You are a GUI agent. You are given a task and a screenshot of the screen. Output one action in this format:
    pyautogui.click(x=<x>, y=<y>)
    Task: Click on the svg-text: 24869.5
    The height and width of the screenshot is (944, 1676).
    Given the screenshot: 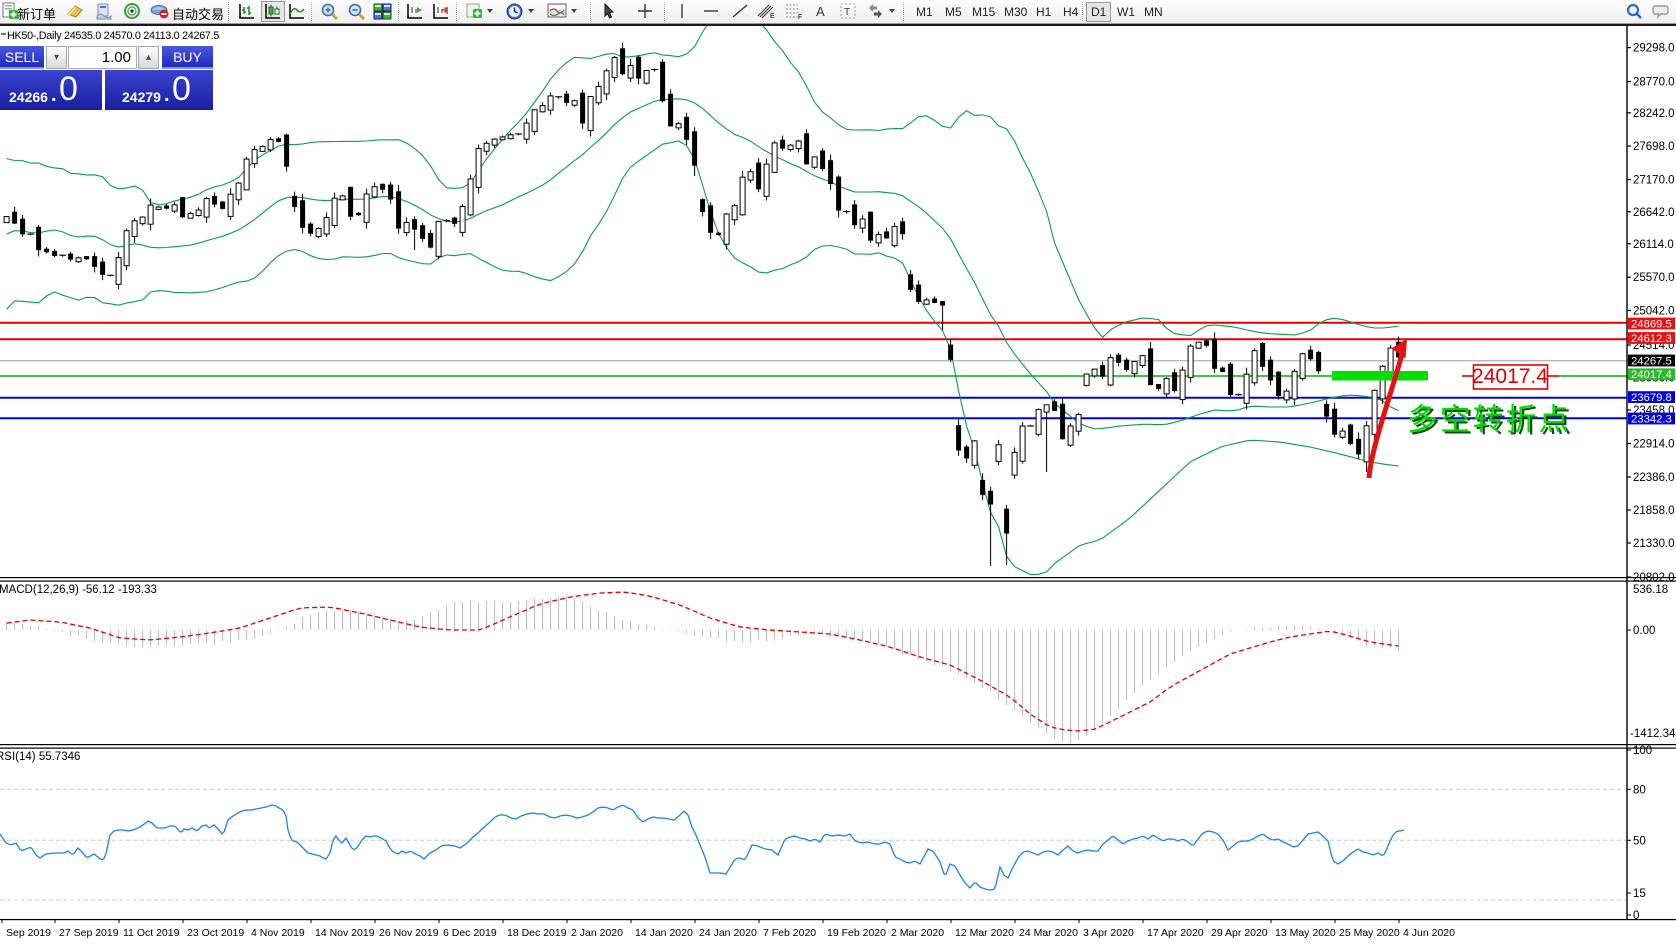 What is the action you would take?
    pyautogui.click(x=1651, y=324)
    